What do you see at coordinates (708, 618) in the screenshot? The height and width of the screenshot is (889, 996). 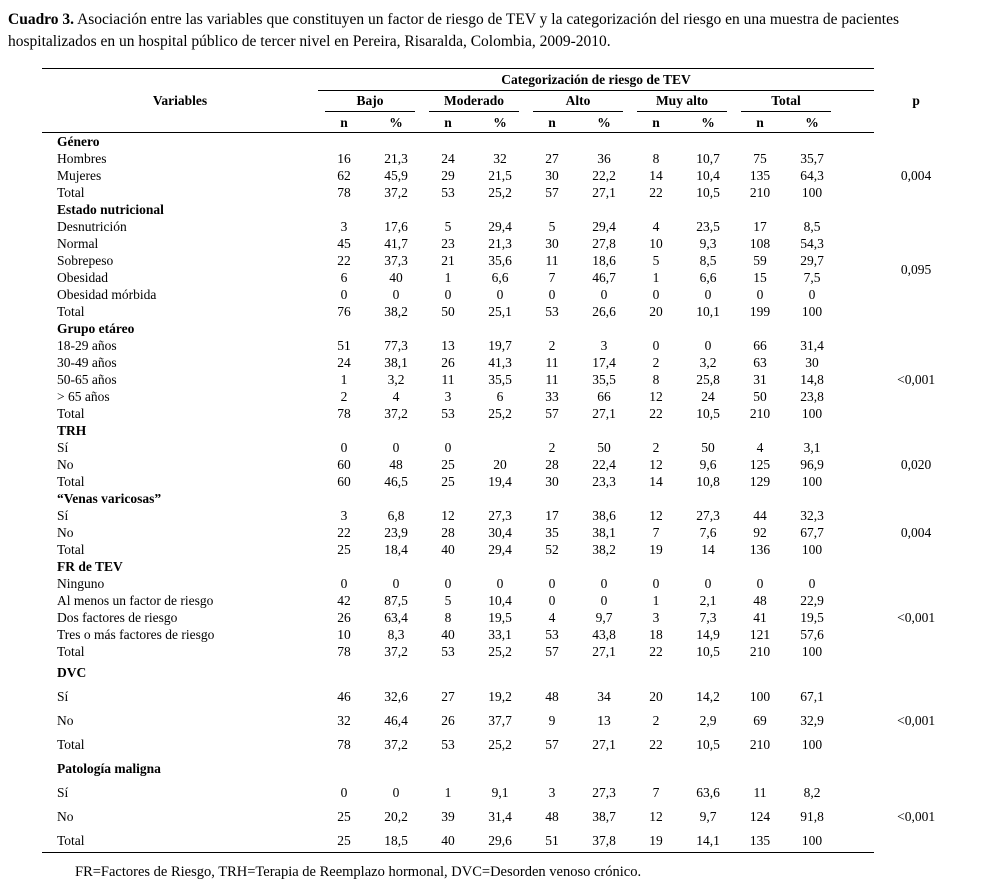 I see `value-cell: 7,3` at bounding box center [708, 618].